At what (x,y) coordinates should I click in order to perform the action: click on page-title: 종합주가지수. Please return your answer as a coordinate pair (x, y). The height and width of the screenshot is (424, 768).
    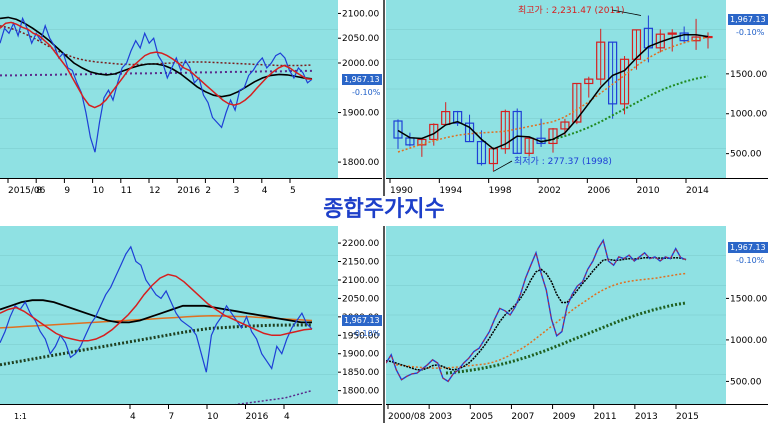
    Looking at the image, I should click on (384, 209).